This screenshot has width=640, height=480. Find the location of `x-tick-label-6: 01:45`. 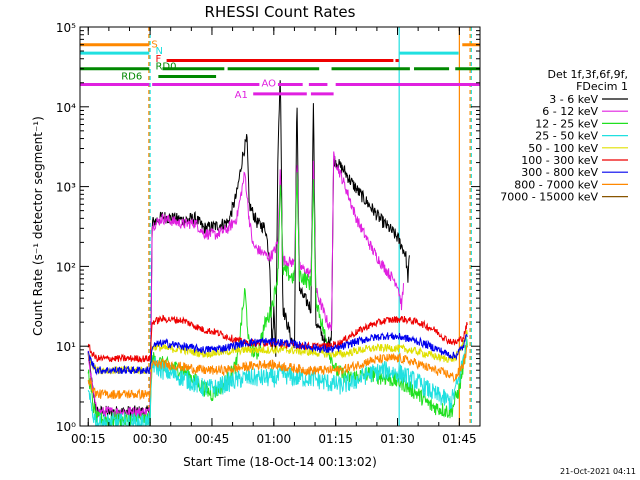

x-tick-label-6: 01:45 is located at coordinates (459, 439).